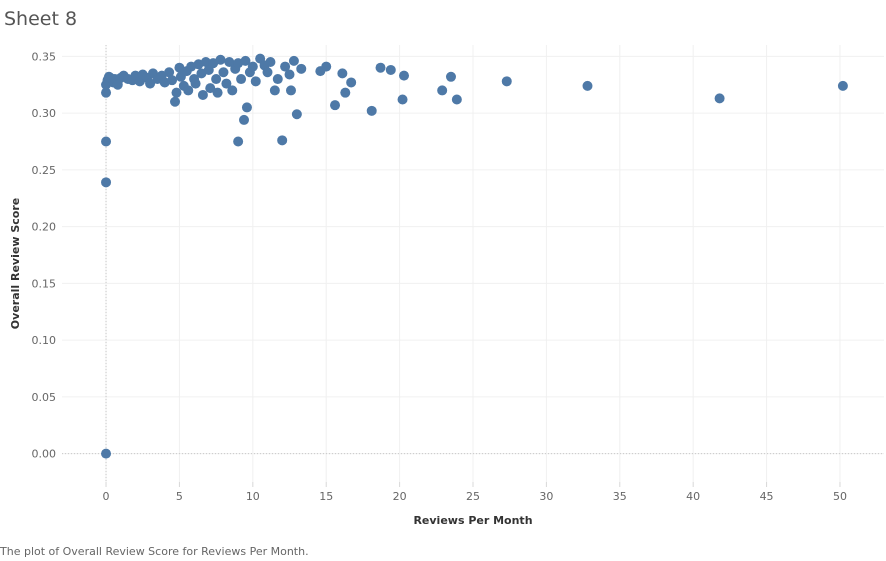 This screenshot has width=886, height=561. What do you see at coordinates (106, 496) in the screenshot?
I see `x-tick-label: 0` at bounding box center [106, 496].